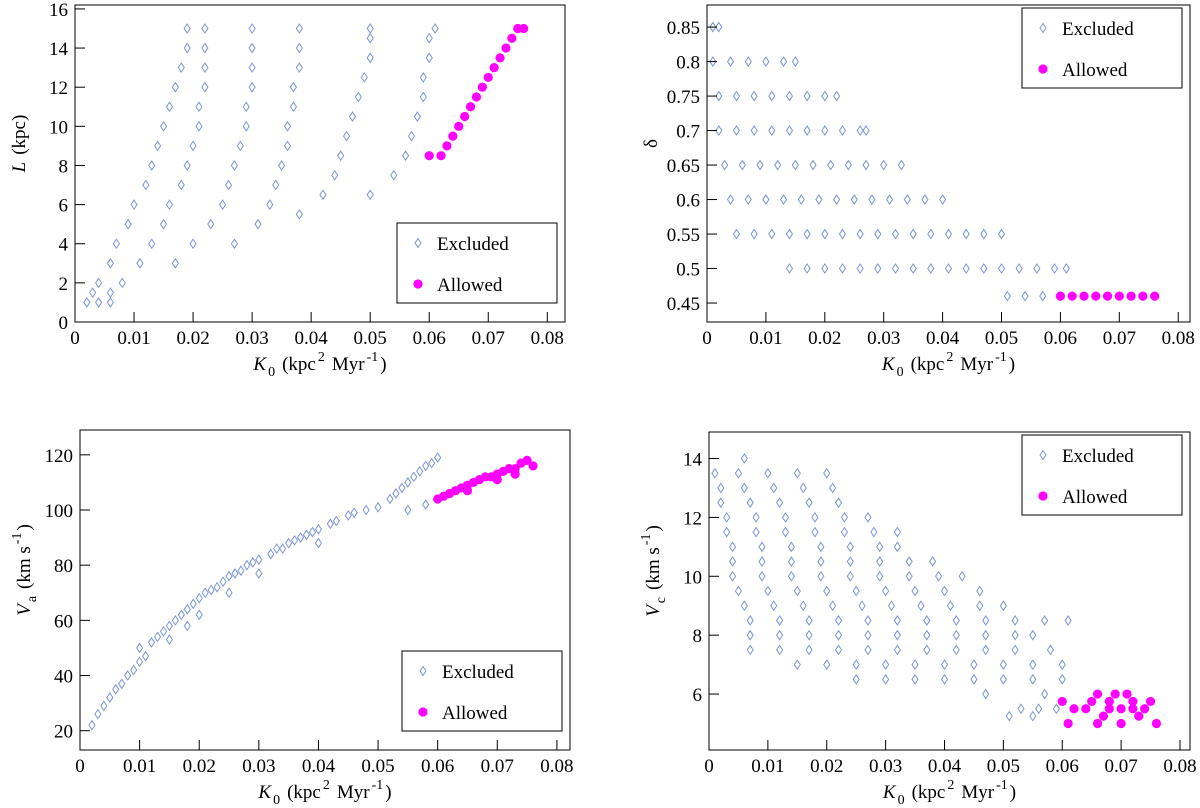  Describe the element at coordinates (319, 365) in the screenshot. I see `x-axis-label: K 0 (kpc 2 Myr -1)` at that location.